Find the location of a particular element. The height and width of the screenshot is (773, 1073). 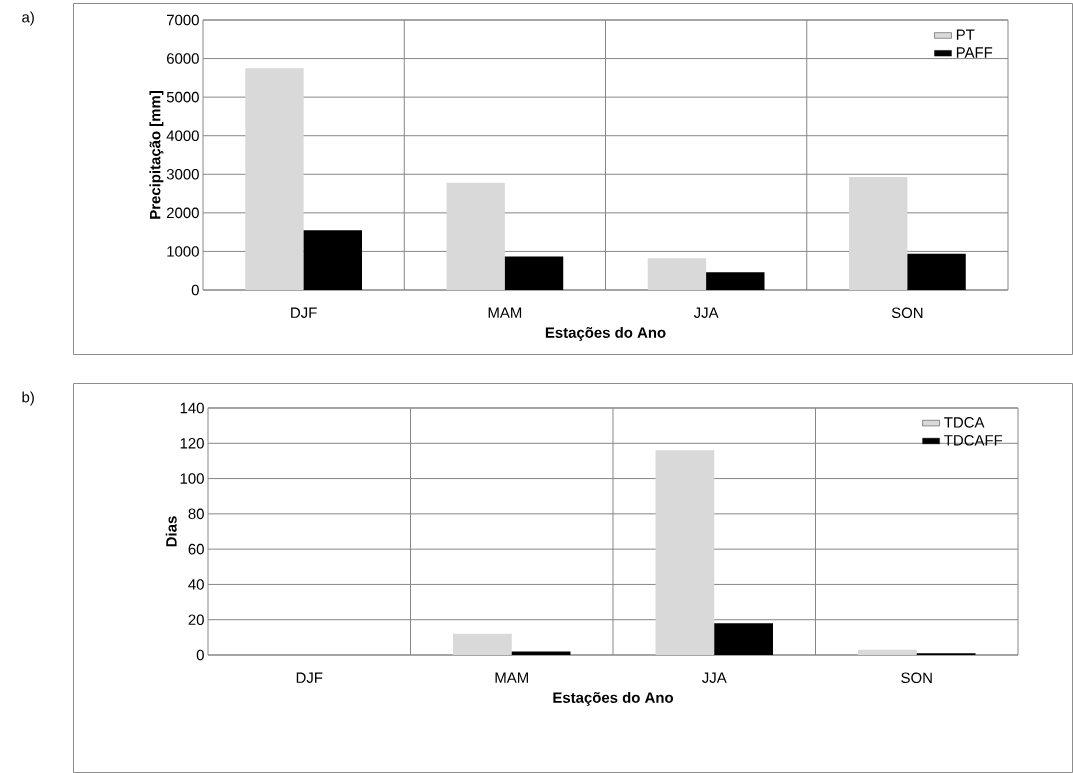

y-tick-label: 3000 is located at coordinates (182, 174).